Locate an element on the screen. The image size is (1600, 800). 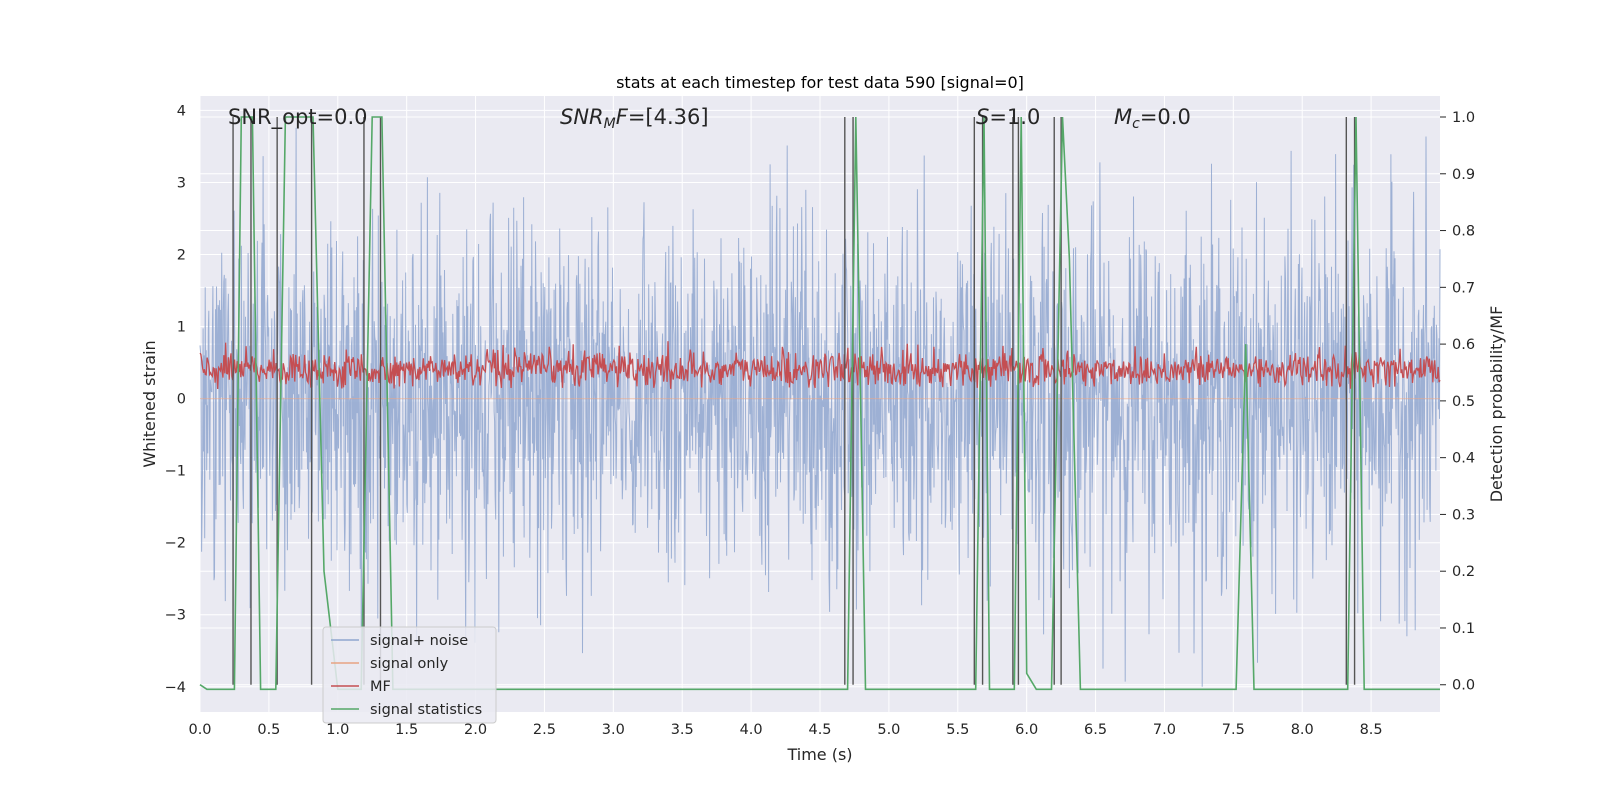
annotation-snr-mf-label: SNR is located at coordinates (582, 117).